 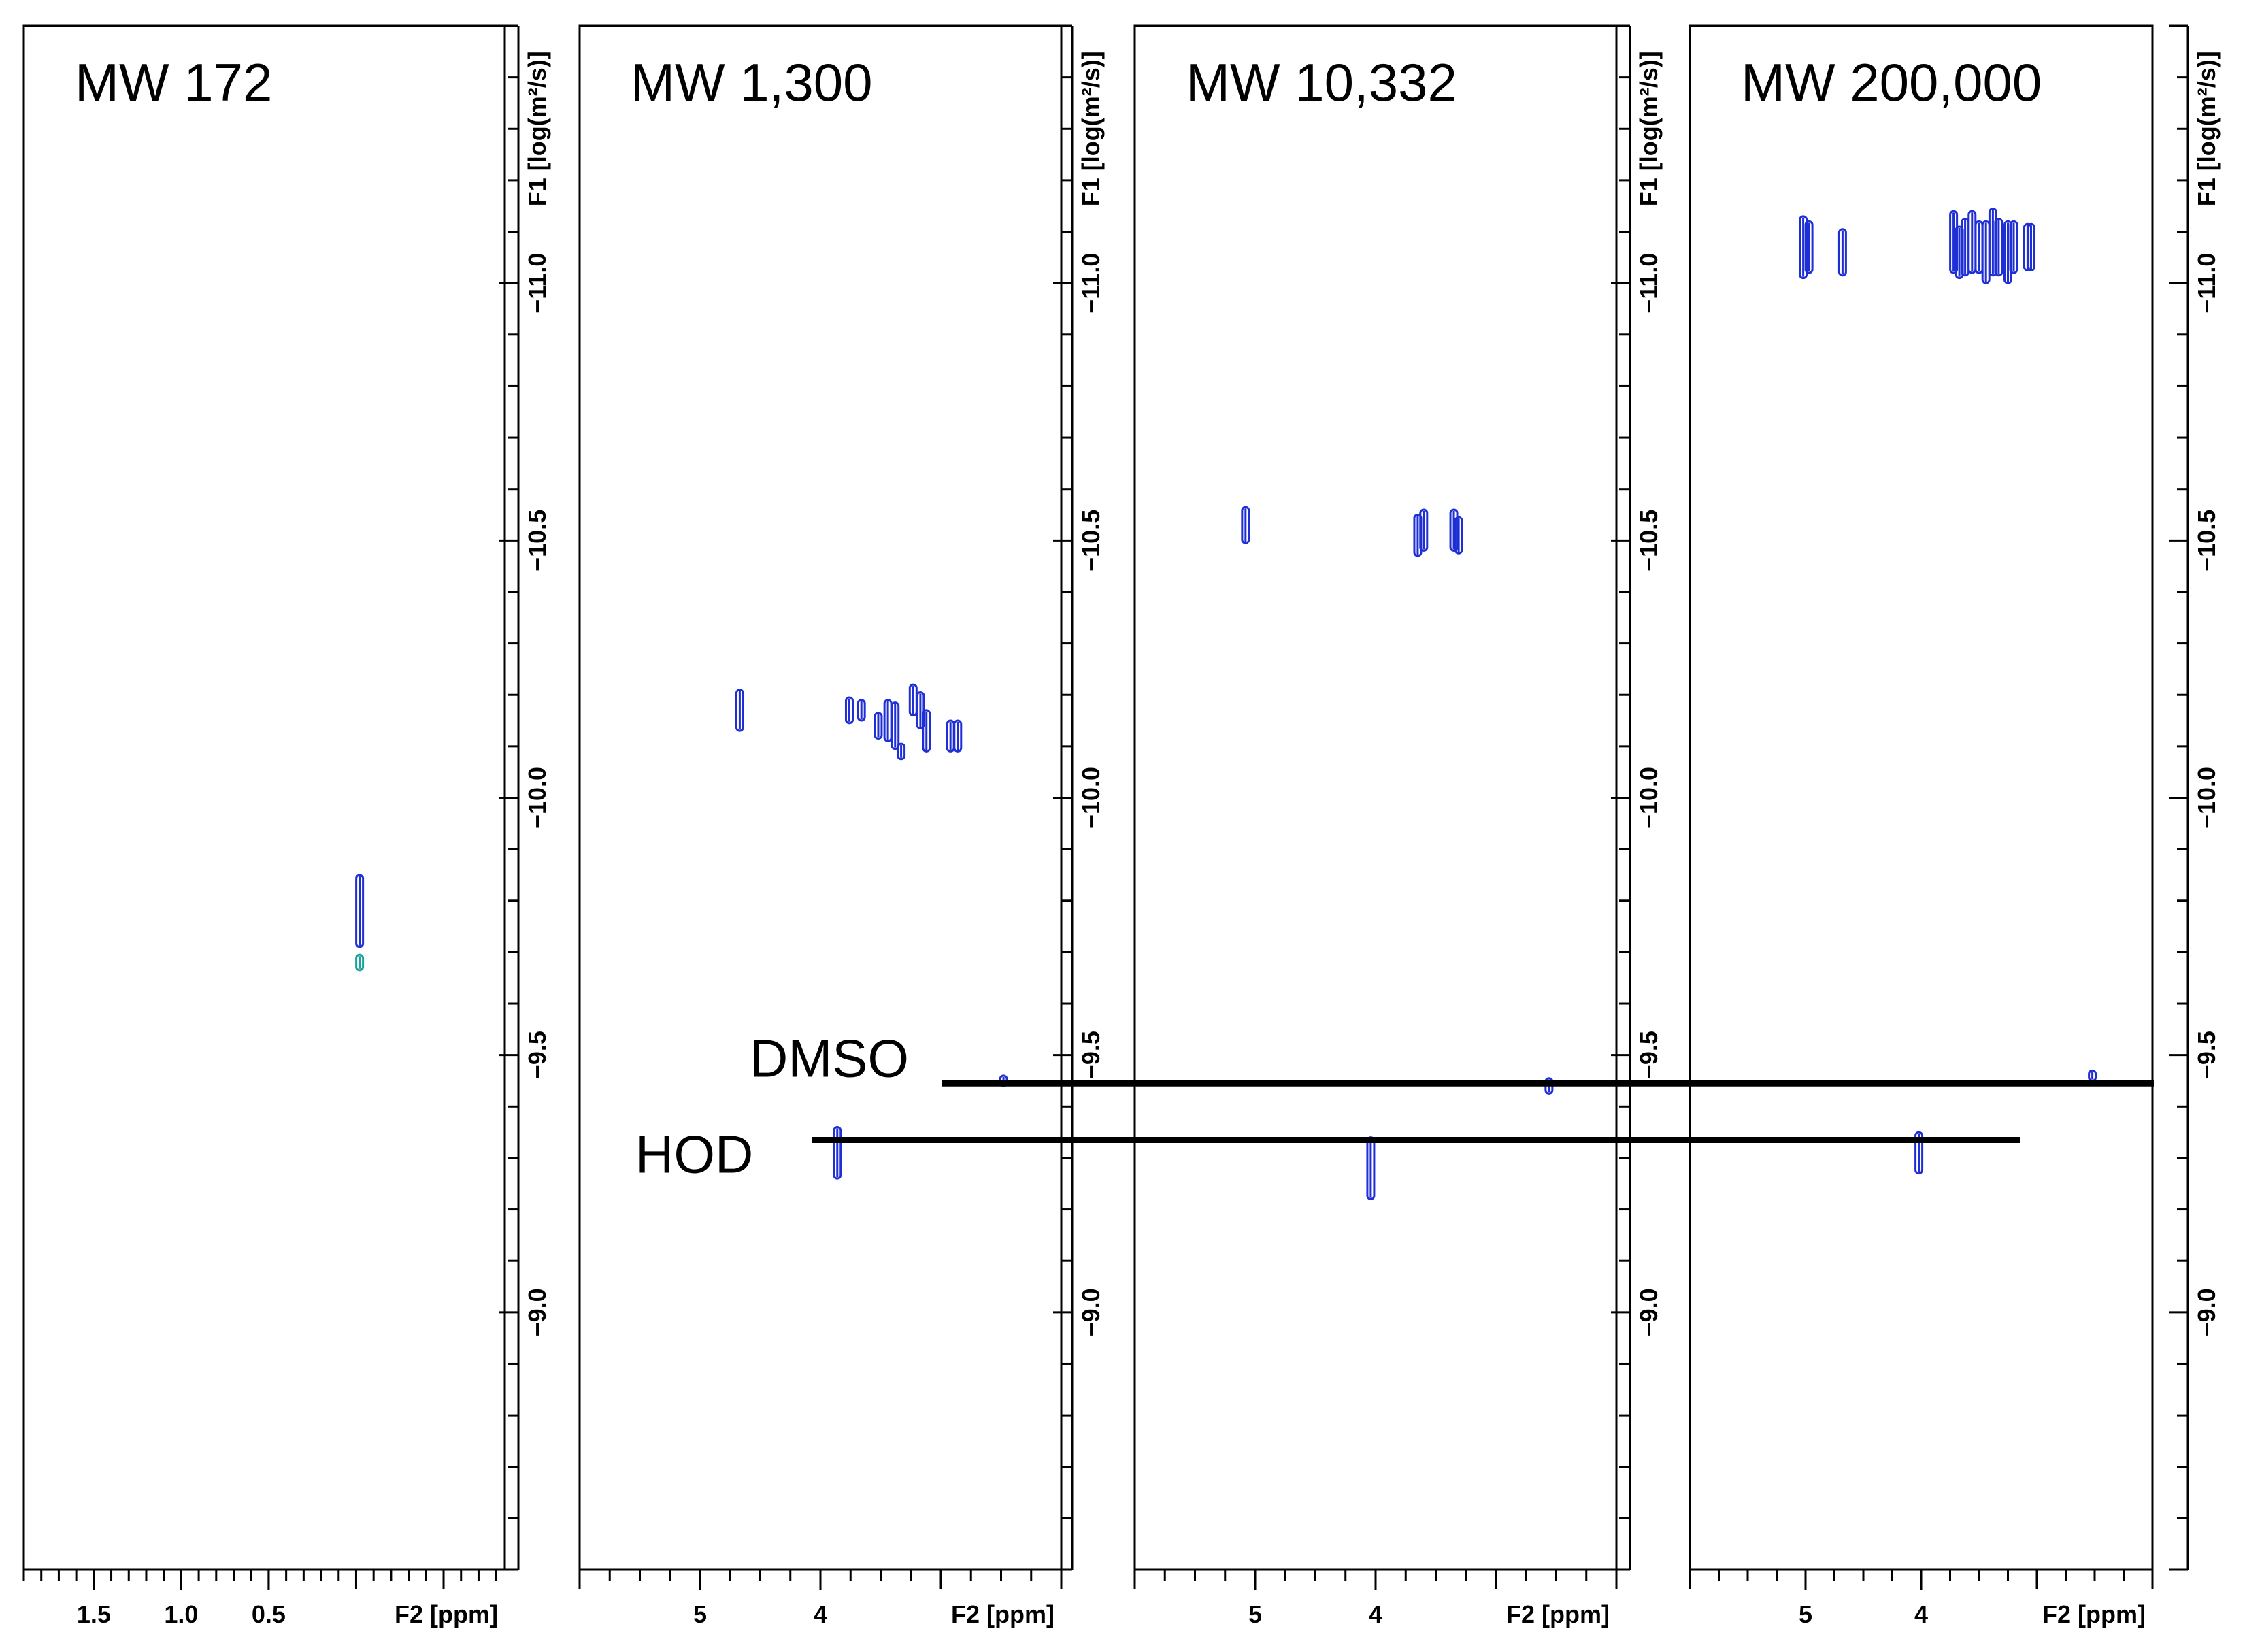 I want to click on panel-title: MW 1,300, so click(x=751, y=82).